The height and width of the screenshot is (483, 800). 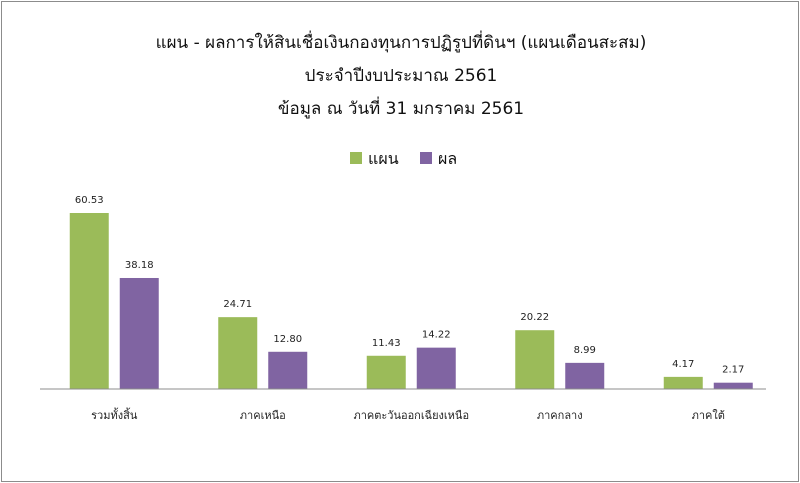 I want to click on chart-title-line-3: ข้อมูล ณ วันที่ 31 มกราคม 2561, so click(x=401, y=107).